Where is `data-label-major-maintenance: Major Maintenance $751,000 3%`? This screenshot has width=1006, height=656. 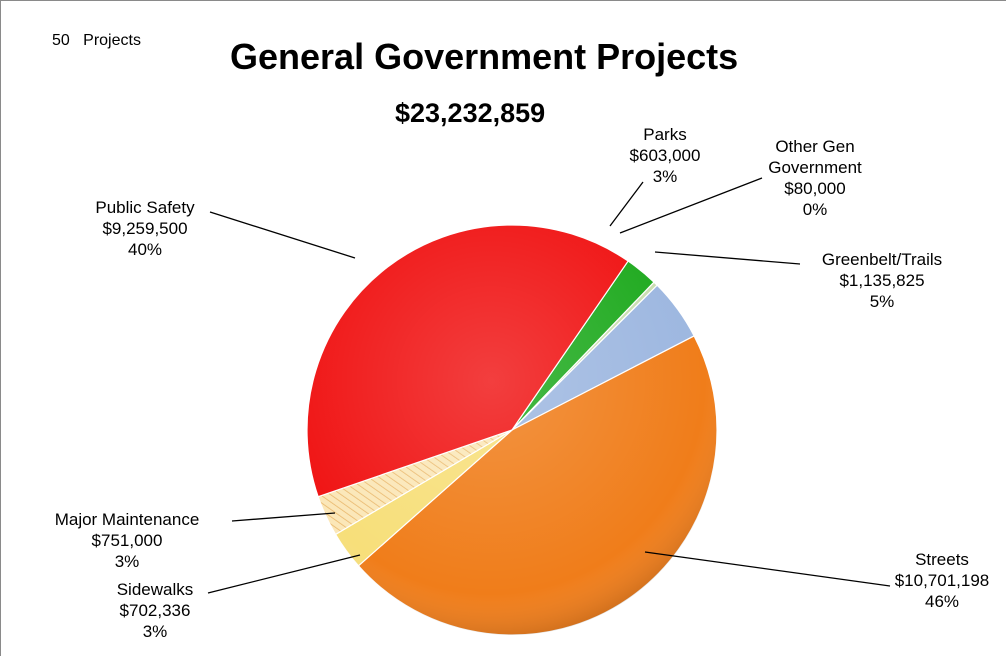 data-label-major-maintenance: Major Maintenance $751,000 3% is located at coordinates (127, 540).